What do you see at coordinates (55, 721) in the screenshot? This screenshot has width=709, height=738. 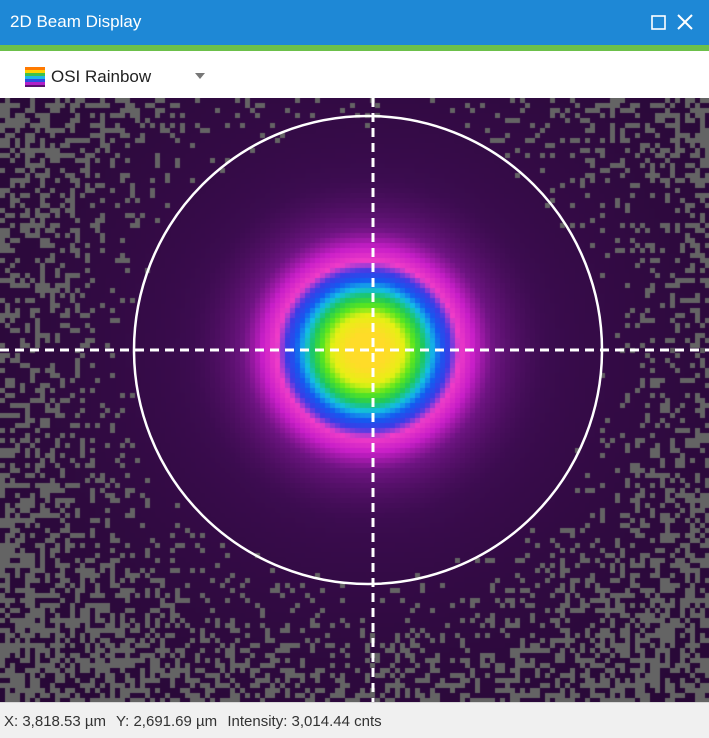 I see `cursor-x-readout: X: 3,818.53 µm` at bounding box center [55, 721].